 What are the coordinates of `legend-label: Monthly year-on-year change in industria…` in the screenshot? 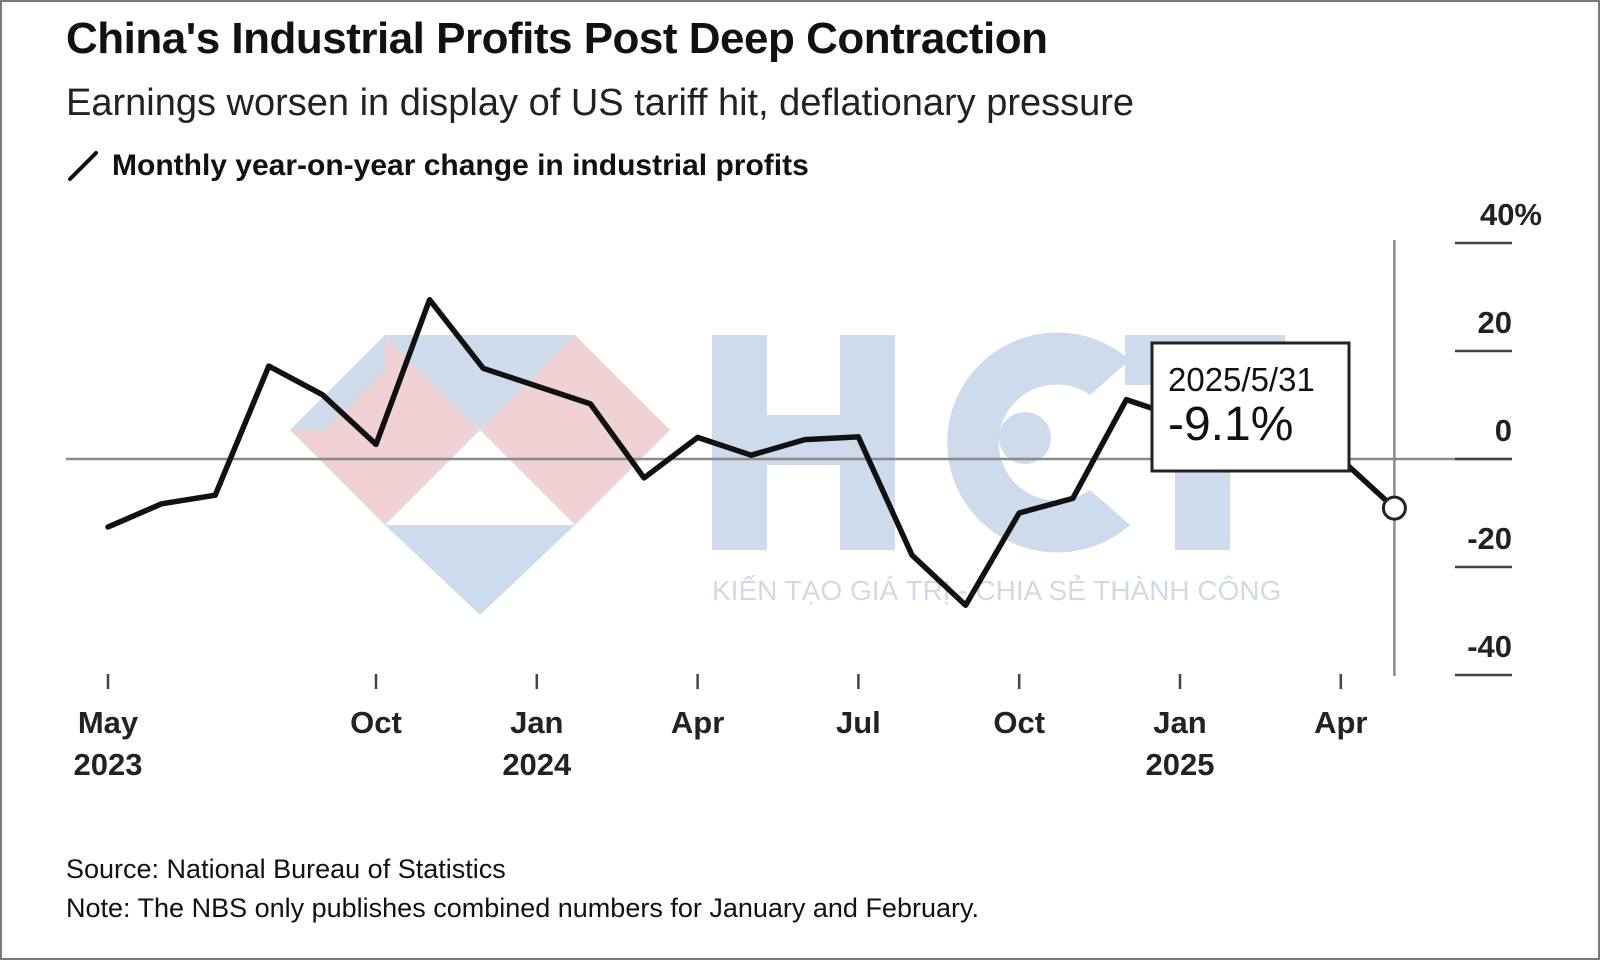 It's located at (460, 165).